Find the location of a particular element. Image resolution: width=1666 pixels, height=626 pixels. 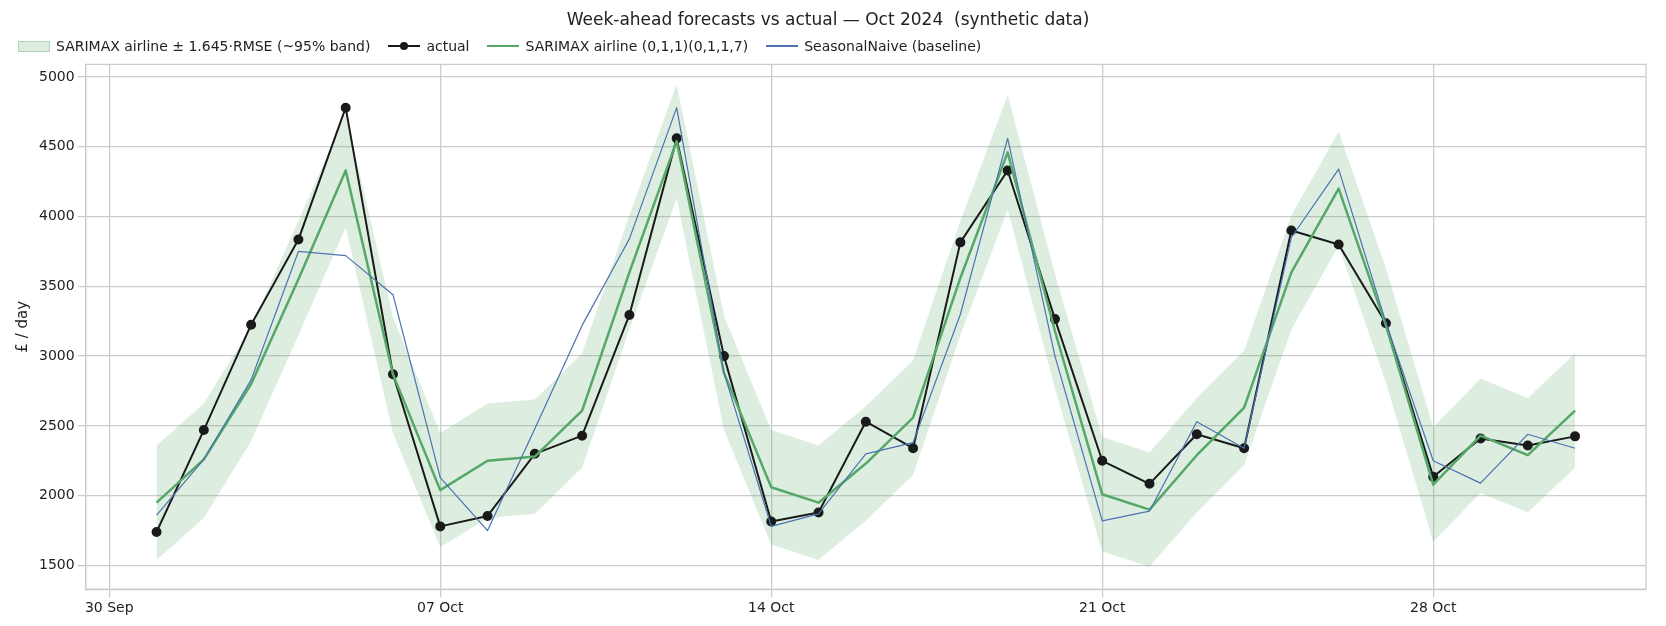

x-tick-label: 30 Sep is located at coordinates (109, 607).